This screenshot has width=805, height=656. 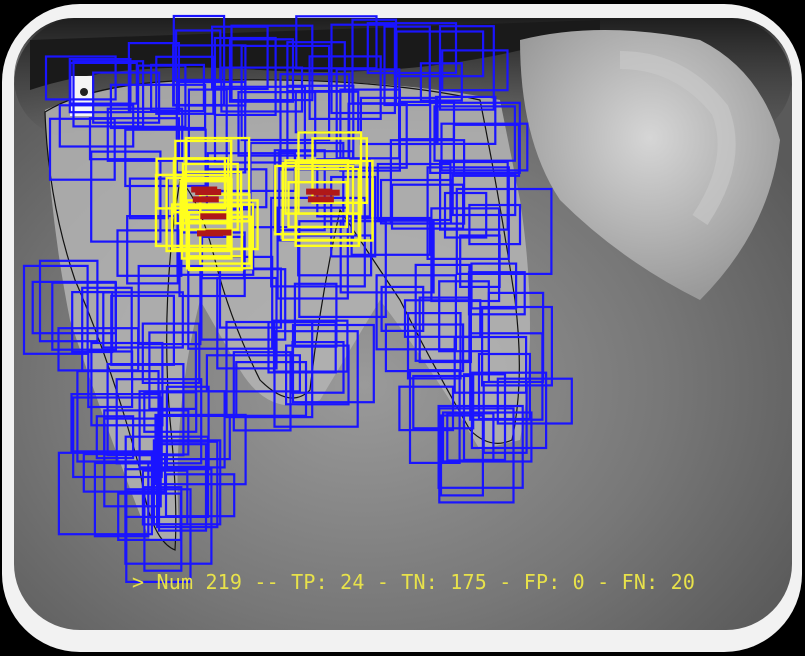 I want to click on positive-detection-boxes, so click(x=264, y=201).